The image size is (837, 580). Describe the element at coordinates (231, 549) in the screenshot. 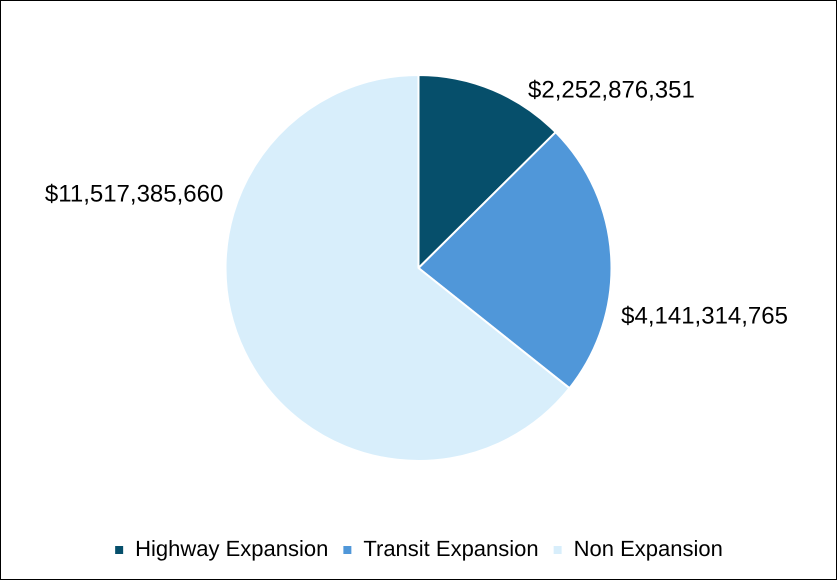

I see `legend-label: Highway Expansion` at that location.